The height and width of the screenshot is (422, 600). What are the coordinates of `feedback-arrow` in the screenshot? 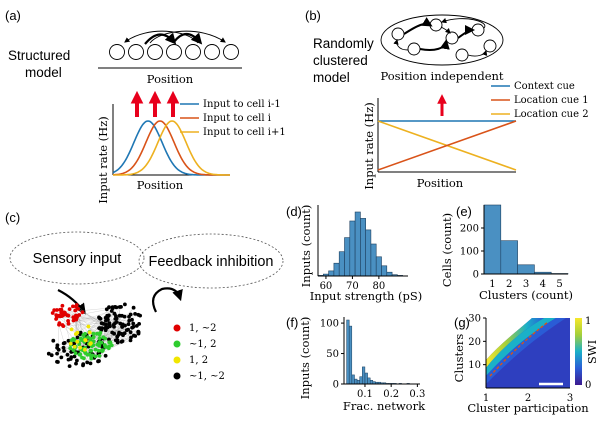 It's located at (167, 300).